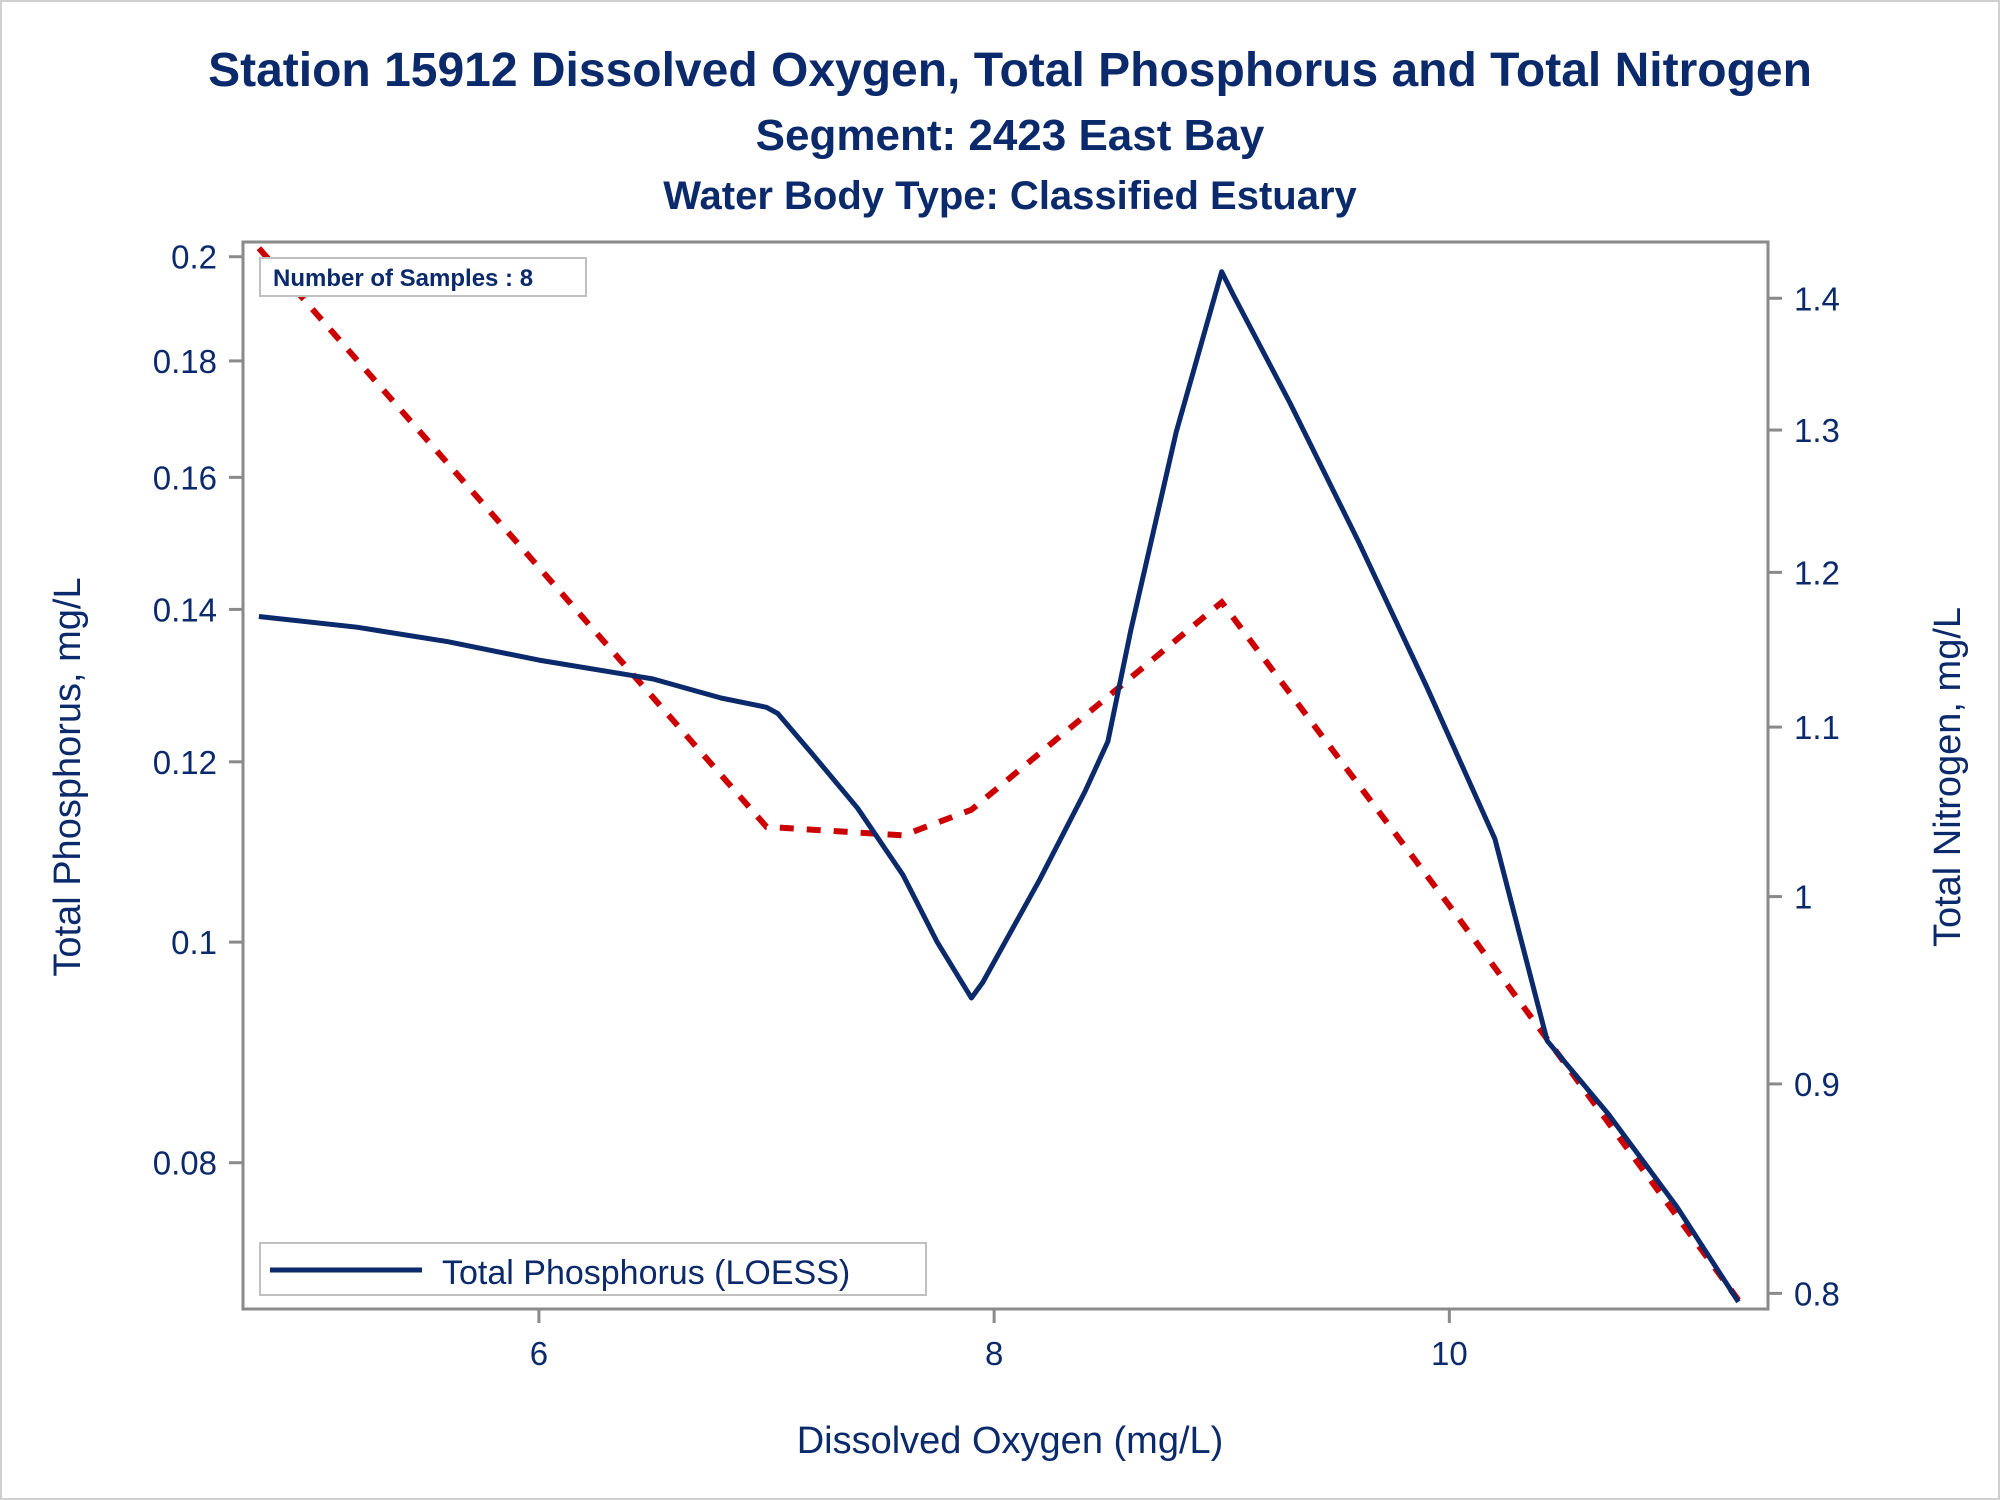 The height and width of the screenshot is (1500, 2000). Describe the element at coordinates (1817, 572) in the screenshot. I see `y2-tick-label: 1.2` at that location.